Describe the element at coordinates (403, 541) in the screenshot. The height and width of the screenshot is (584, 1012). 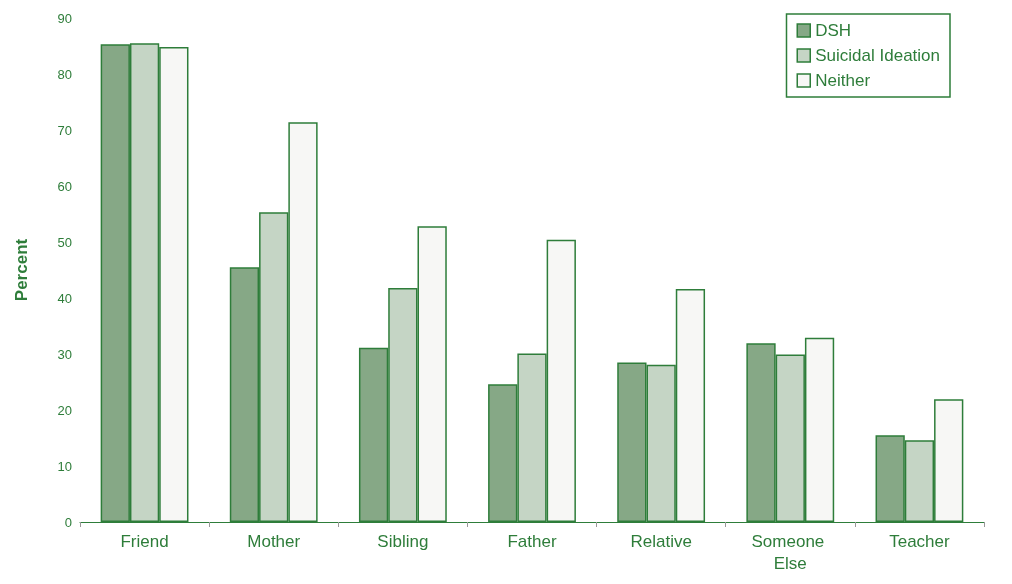
I see `x-tick-label: Sibling` at that location.